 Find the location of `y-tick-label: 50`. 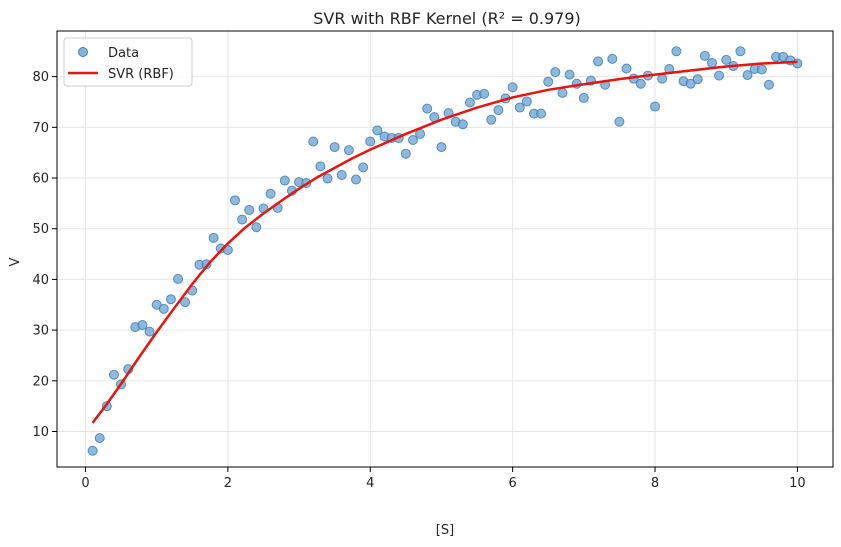

y-tick-label: 50 is located at coordinates (40, 229).